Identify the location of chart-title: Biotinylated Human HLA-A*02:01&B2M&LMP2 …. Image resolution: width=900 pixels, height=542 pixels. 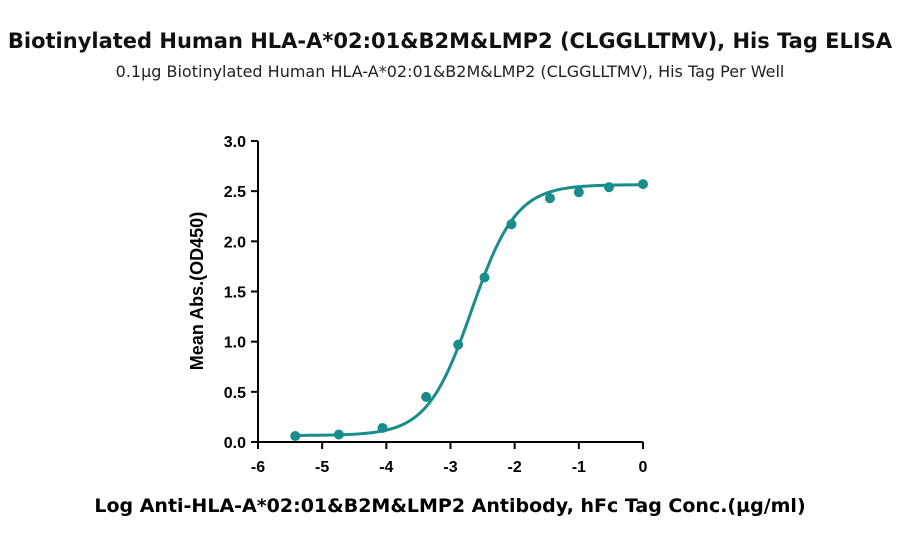
(450, 41).